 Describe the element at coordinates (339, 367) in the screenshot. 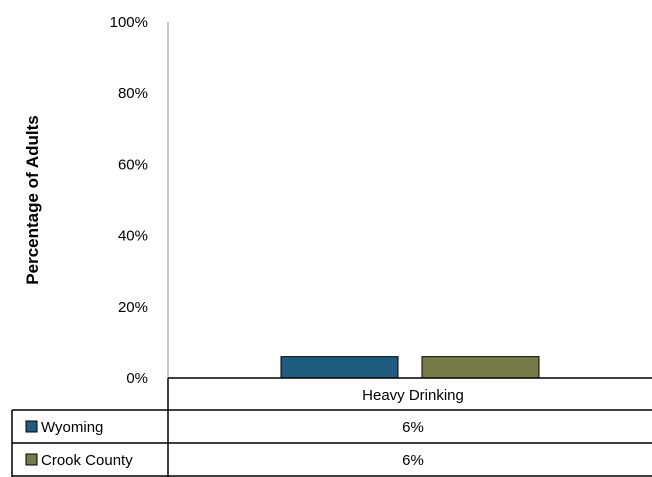

I see `bar-wyoming` at that location.